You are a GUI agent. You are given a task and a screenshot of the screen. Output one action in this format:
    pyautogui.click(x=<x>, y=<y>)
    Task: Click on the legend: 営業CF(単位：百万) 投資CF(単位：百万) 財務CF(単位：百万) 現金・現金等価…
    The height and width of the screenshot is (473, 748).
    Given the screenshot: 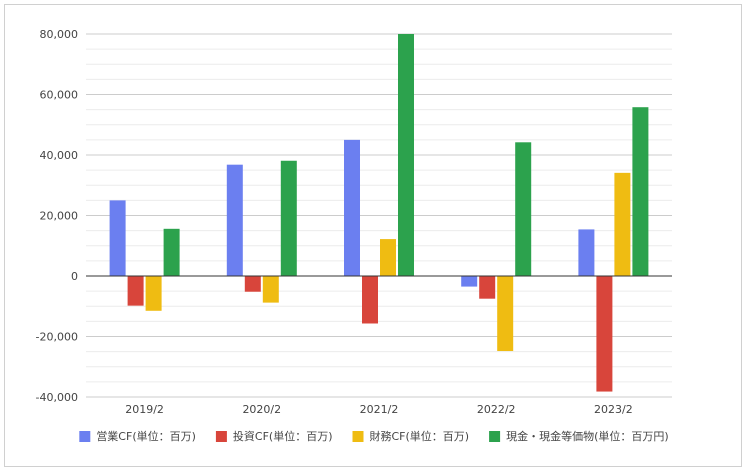 What is the action you would take?
    pyautogui.click(x=374, y=436)
    